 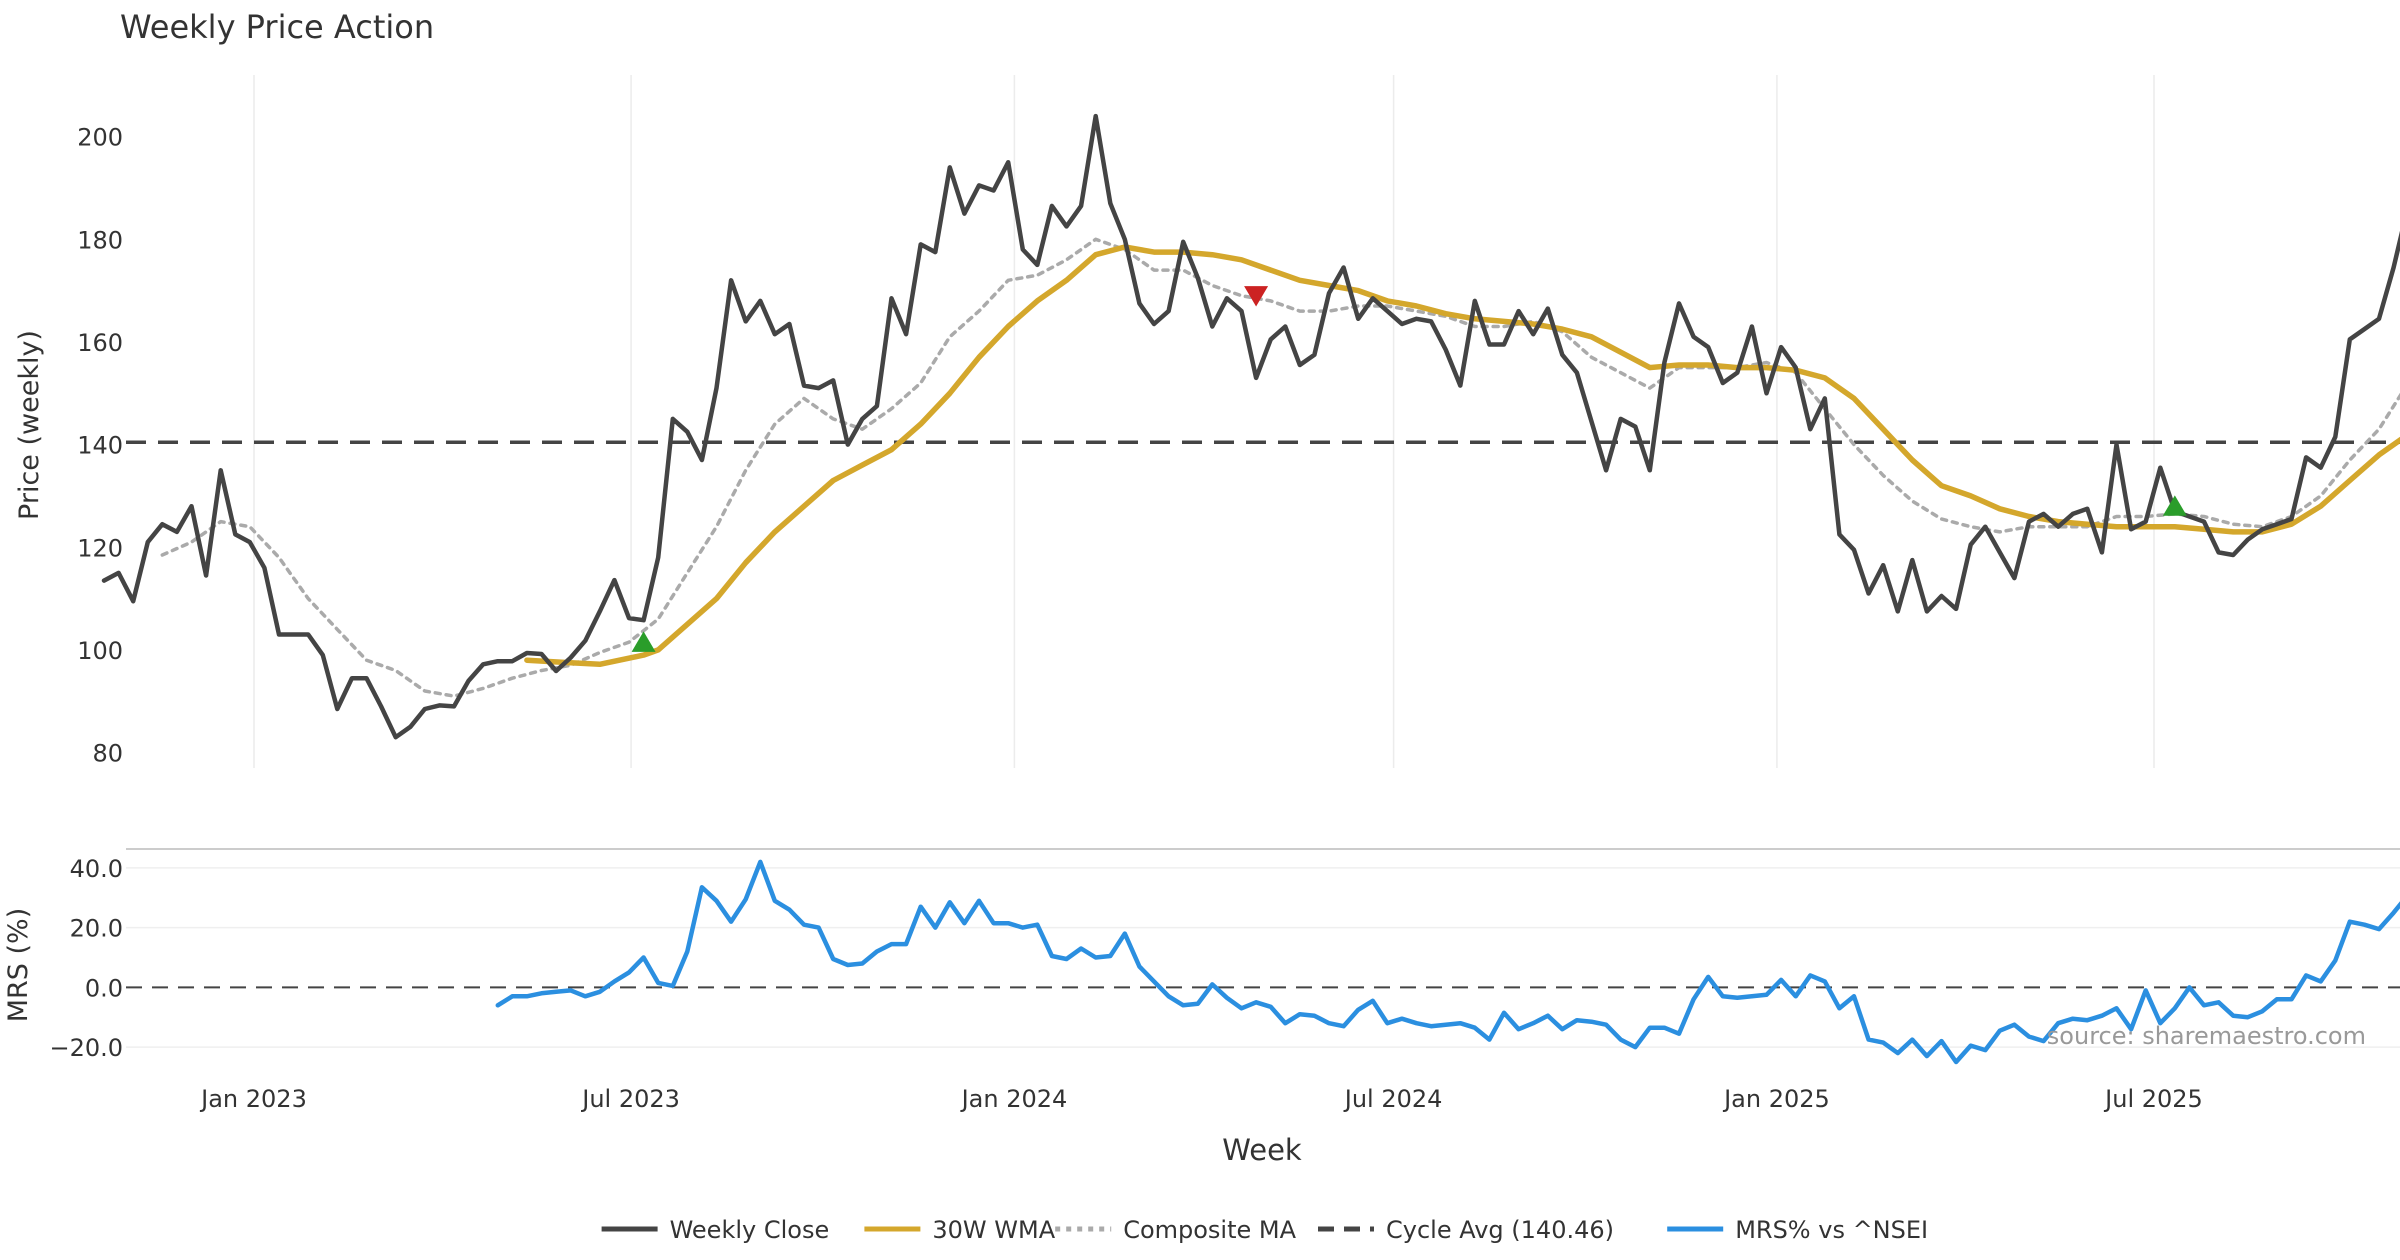 What do you see at coordinates (100, 343) in the screenshot?
I see `price-y-tick-label: 160` at bounding box center [100, 343].